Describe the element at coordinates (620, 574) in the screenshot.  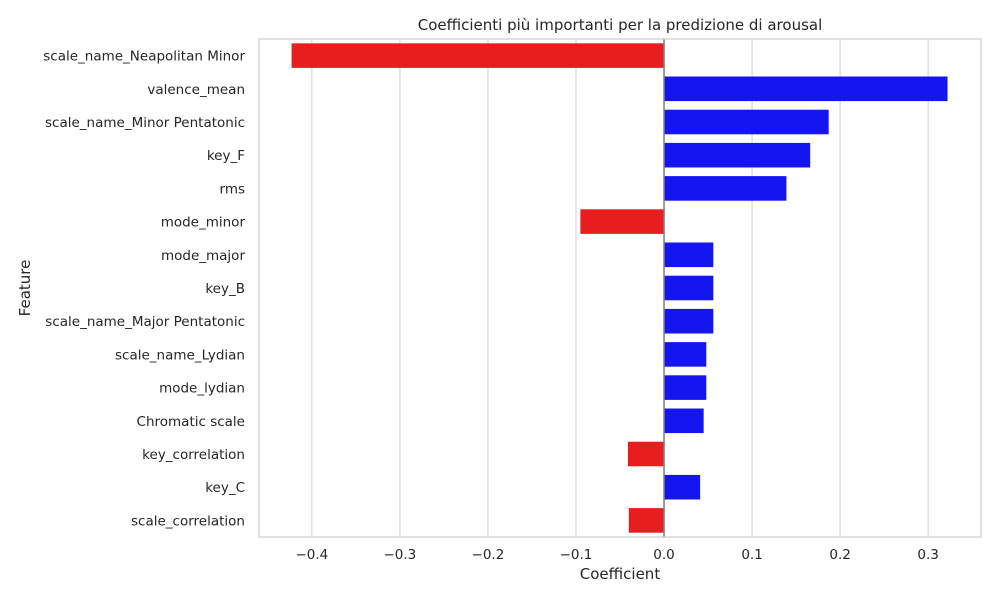
I see `x-axis-label: Coefficient` at that location.